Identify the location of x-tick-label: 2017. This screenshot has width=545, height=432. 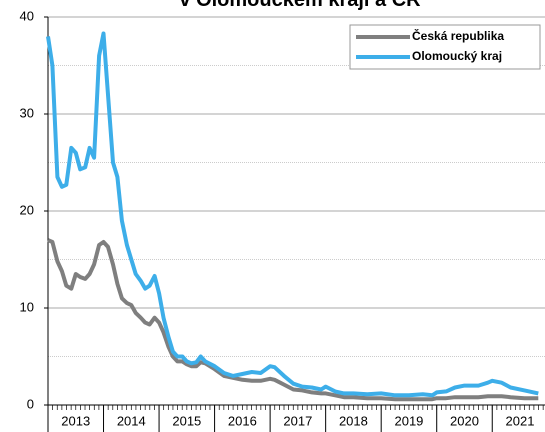
(297, 420).